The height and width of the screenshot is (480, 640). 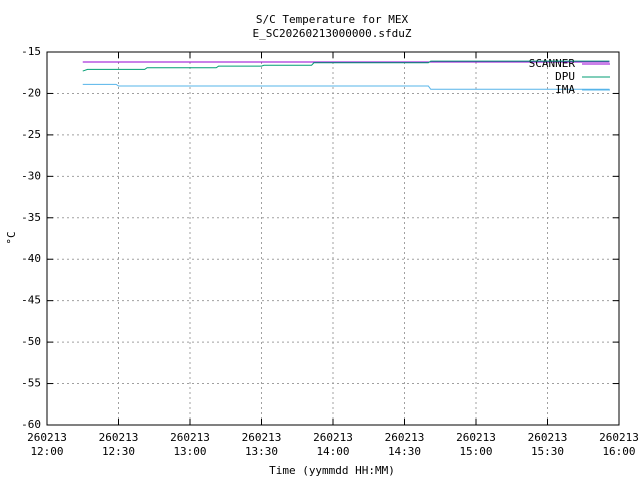 What do you see at coordinates (547, 444) in the screenshot?
I see `x-tick-label: 260213 15:30` at bounding box center [547, 444].